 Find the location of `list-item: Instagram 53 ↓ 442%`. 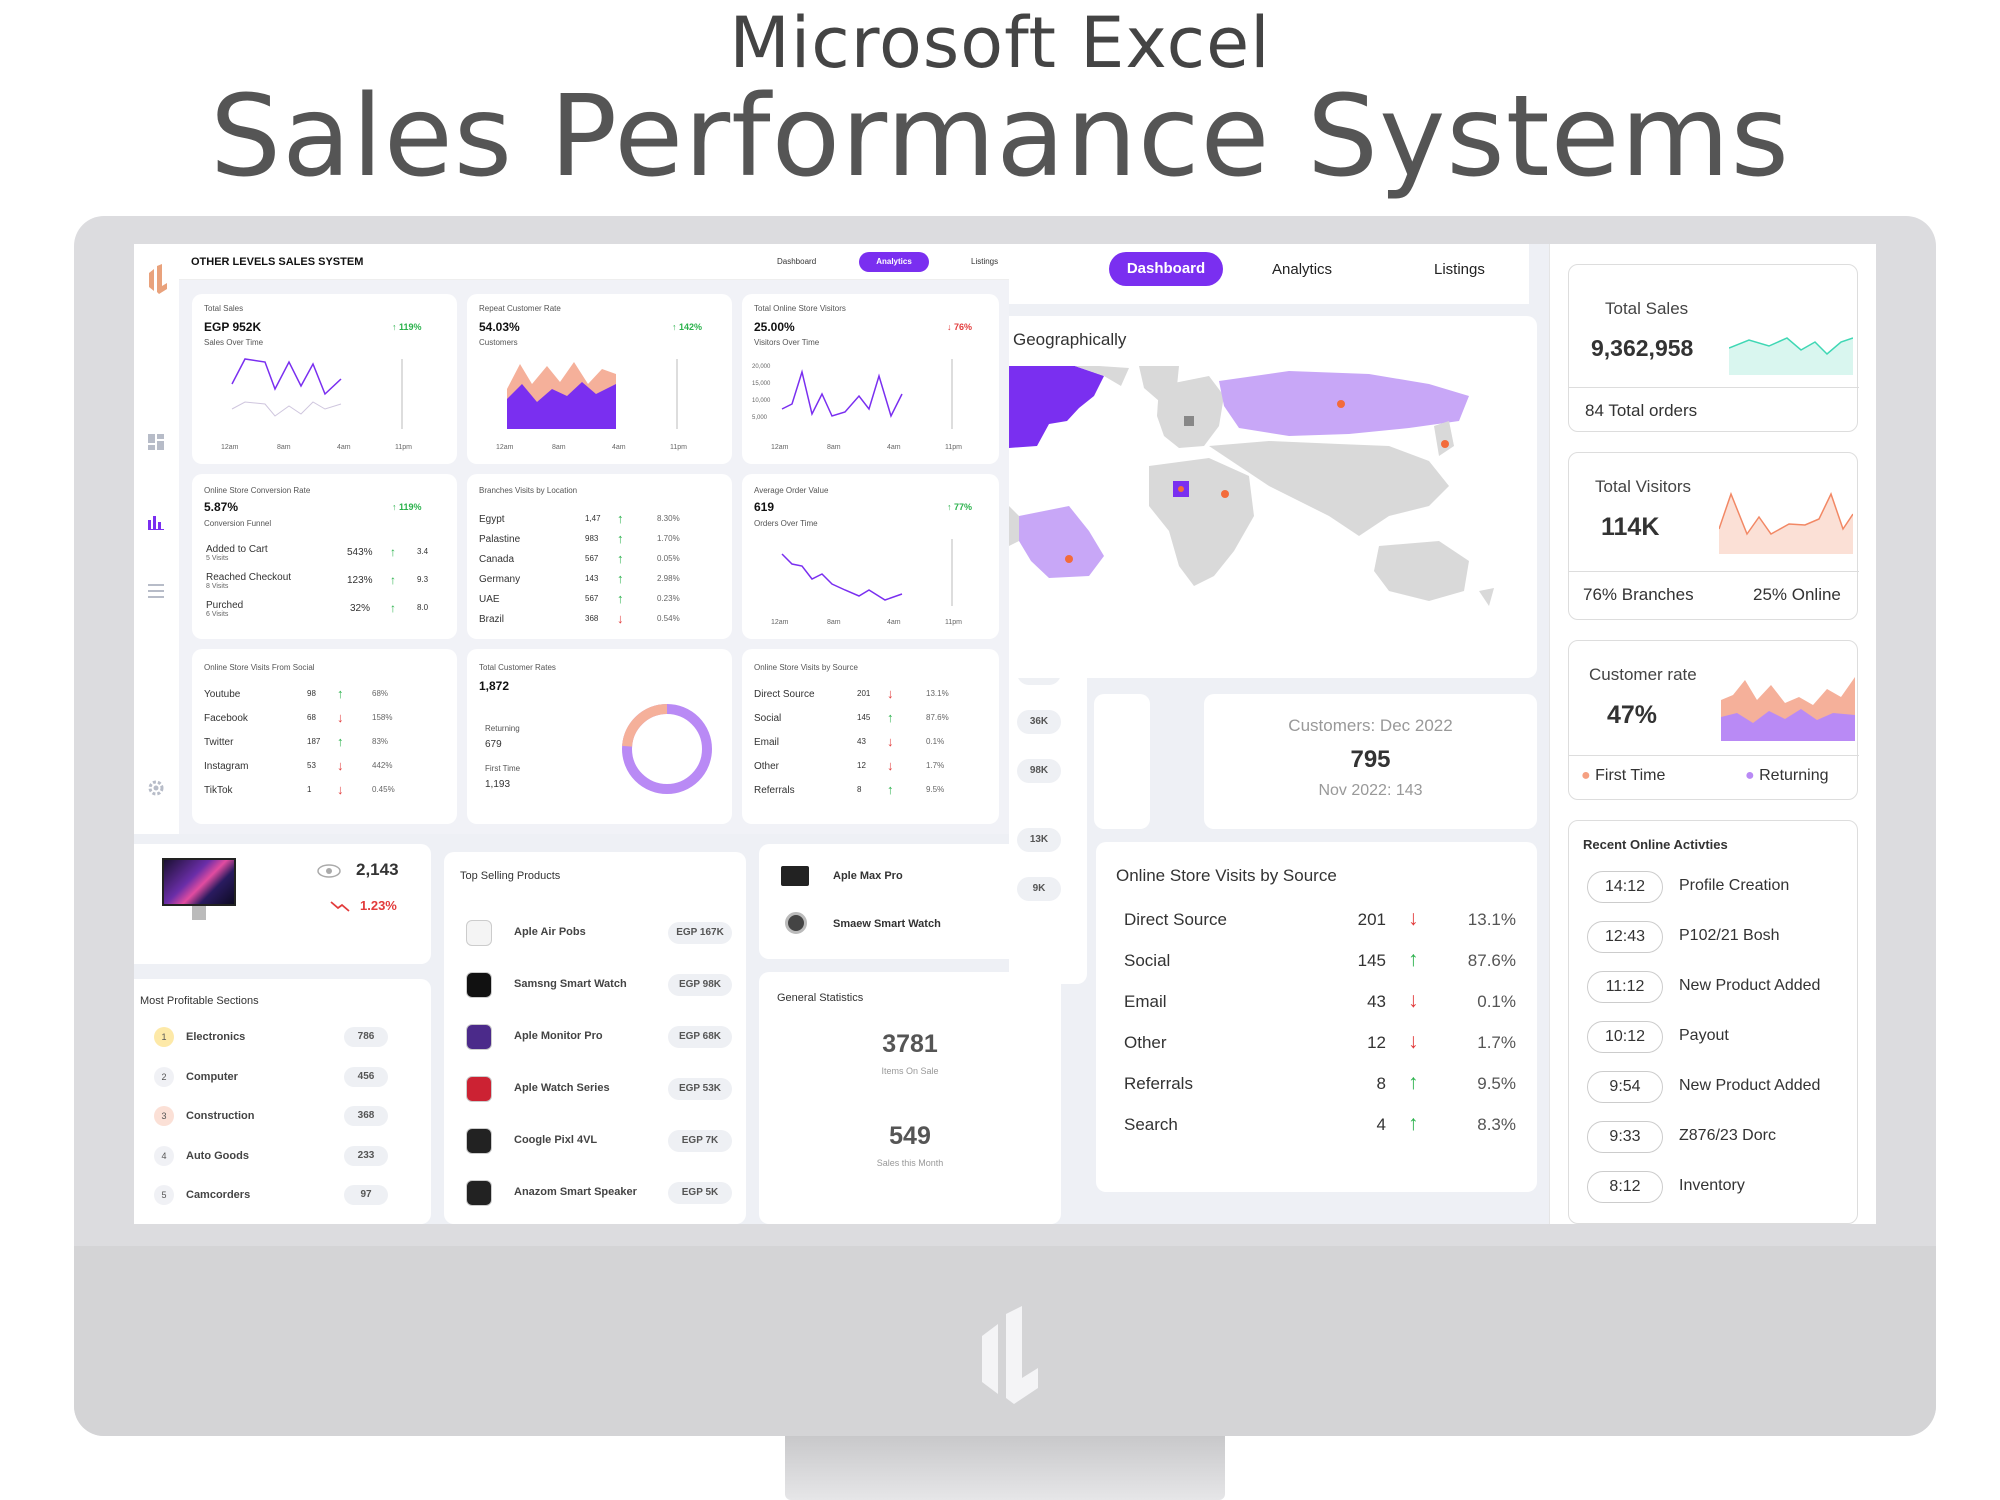

list-item: Instagram 53 ↓ 442% is located at coordinates (298, 765).